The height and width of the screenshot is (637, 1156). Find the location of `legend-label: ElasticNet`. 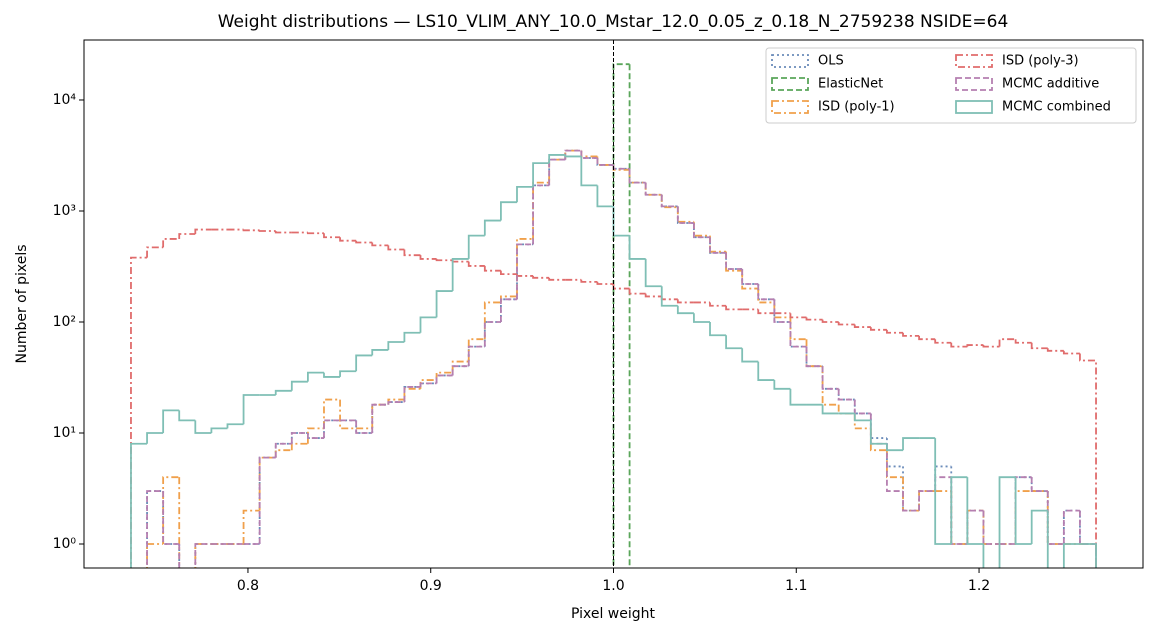

legend-label: ElasticNet is located at coordinates (850, 84).